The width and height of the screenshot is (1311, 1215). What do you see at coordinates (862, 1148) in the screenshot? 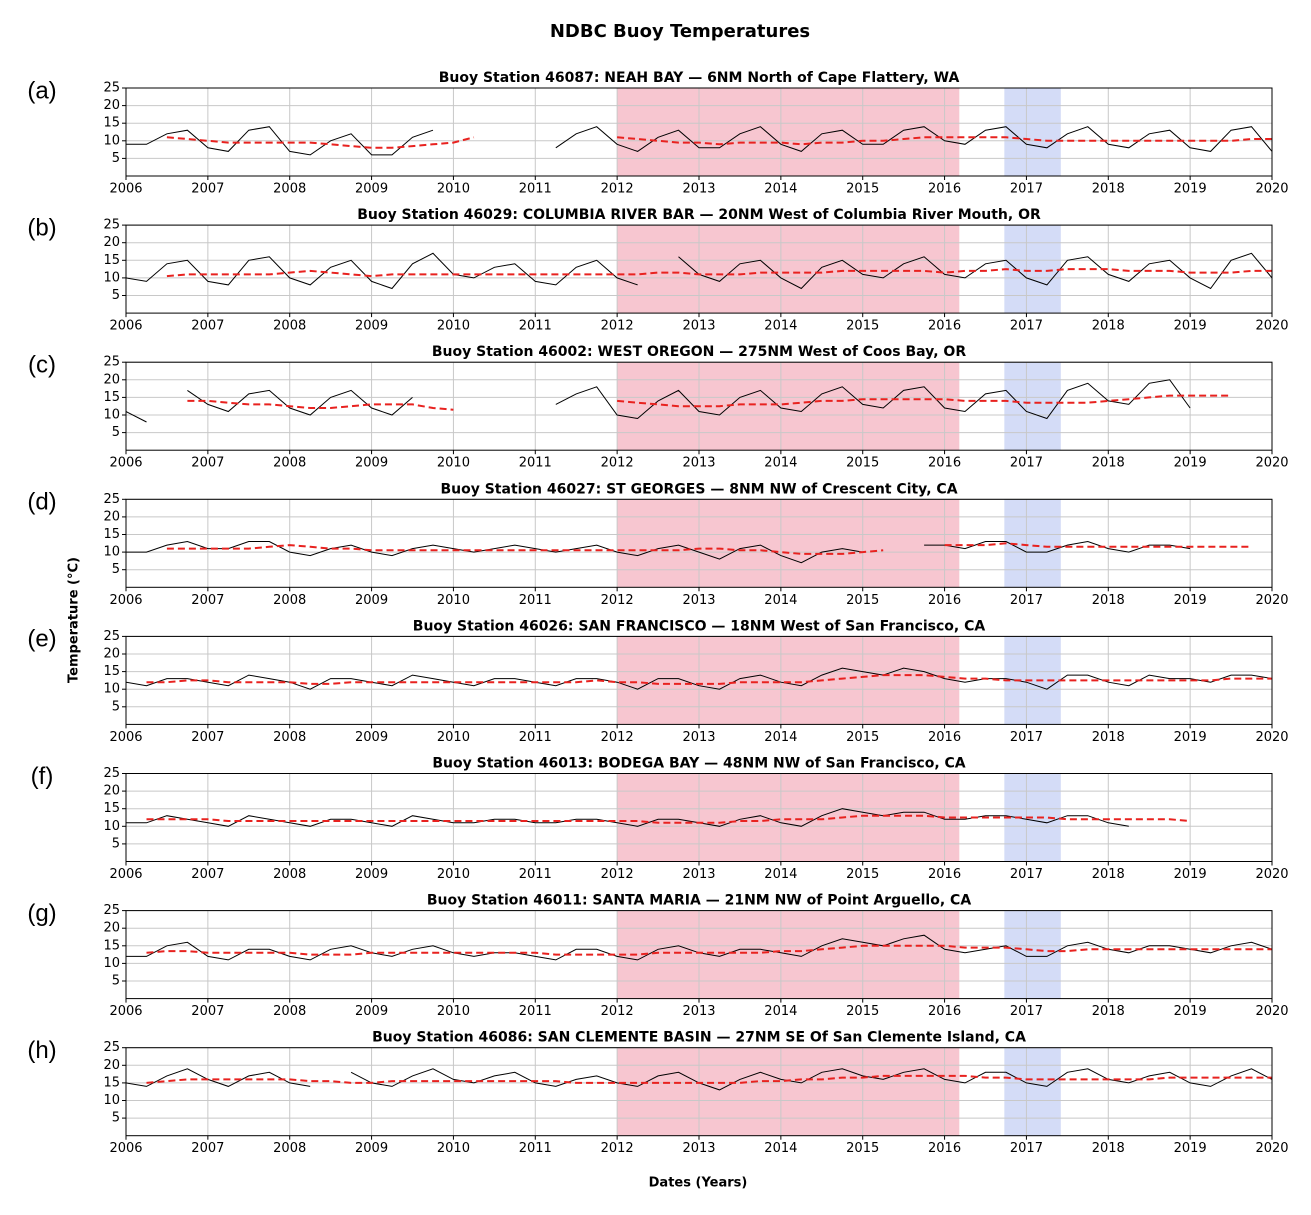
I see `x-tick-label: 2015` at bounding box center [862, 1148].